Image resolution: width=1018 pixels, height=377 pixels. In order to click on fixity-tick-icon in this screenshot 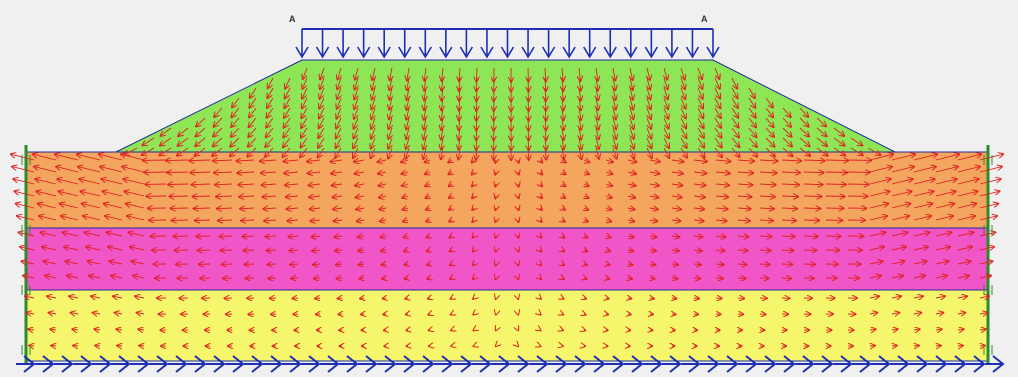, I will do `click(988, 290)`.